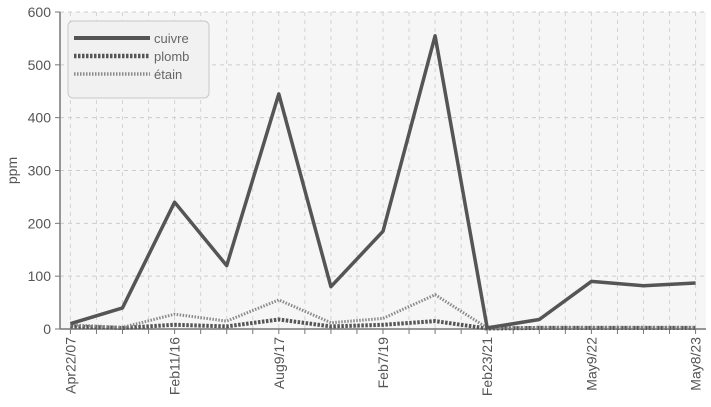  What do you see at coordinates (40, 12) in the screenshot?
I see `y-tick-label: 600` at bounding box center [40, 12].